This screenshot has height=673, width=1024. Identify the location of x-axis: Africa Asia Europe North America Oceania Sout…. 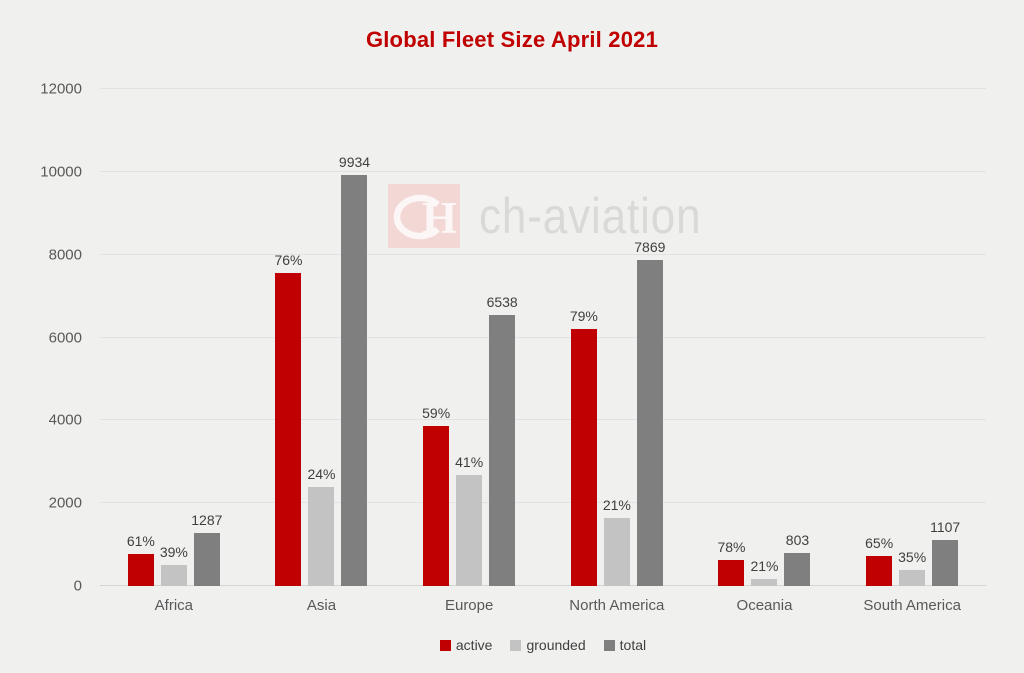
(543, 605).